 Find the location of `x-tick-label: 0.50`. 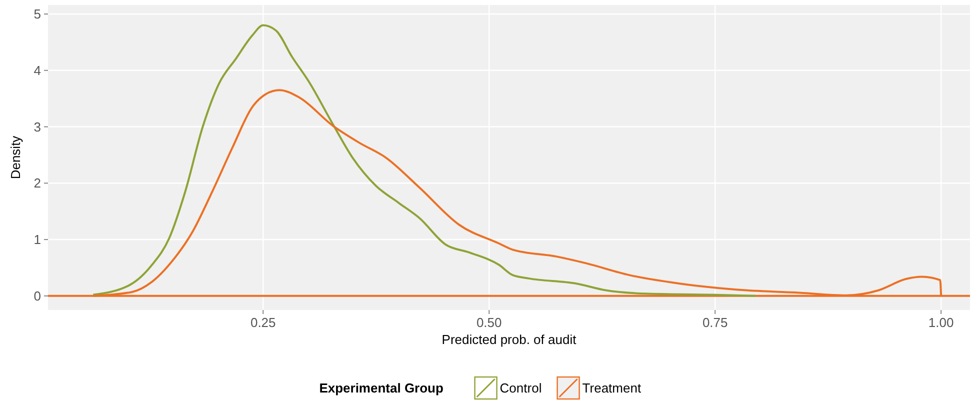

x-tick-label: 0.50 is located at coordinates (489, 322).